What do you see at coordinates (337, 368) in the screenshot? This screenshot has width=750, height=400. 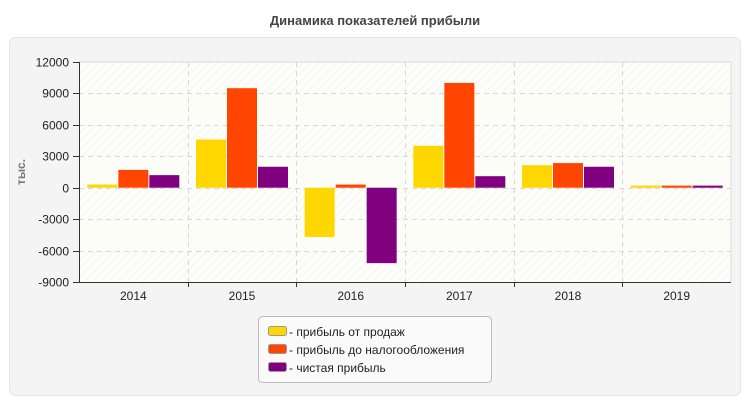 I see `legend-label-3: - чистая прибыль` at bounding box center [337, 368].